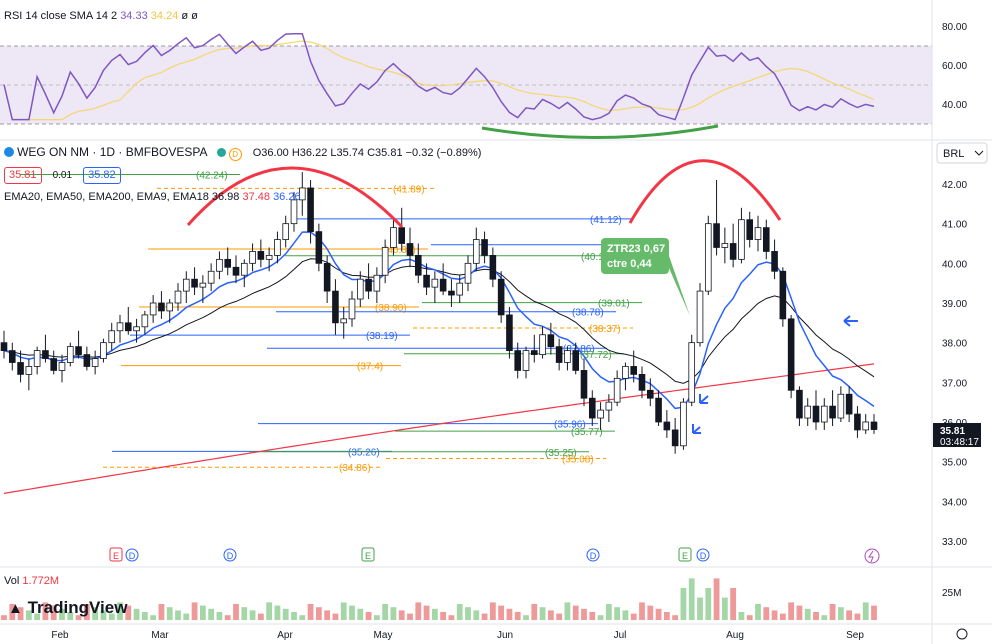 This screenshot has width=992, height=644. Describe the element at coordinates (101, 16) in the screenshot. I see `rsi-header: RSI 14 close SMA 14 2 34.33 34.24 ø ø` at that location.